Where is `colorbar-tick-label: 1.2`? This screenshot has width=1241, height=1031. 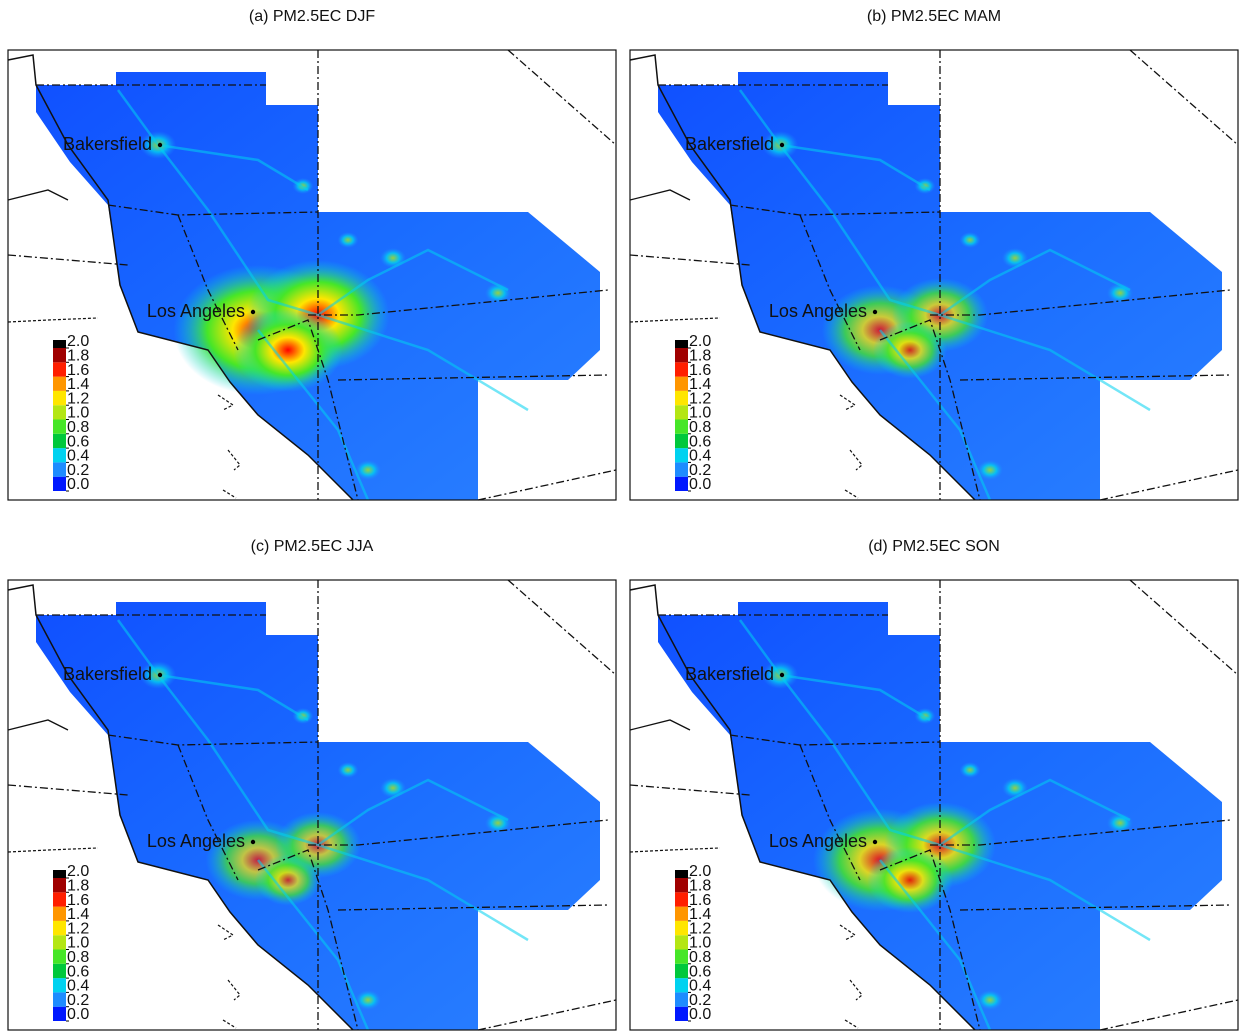
colorbar-tick-label: 1.2 is located at coordinates (700, 398).